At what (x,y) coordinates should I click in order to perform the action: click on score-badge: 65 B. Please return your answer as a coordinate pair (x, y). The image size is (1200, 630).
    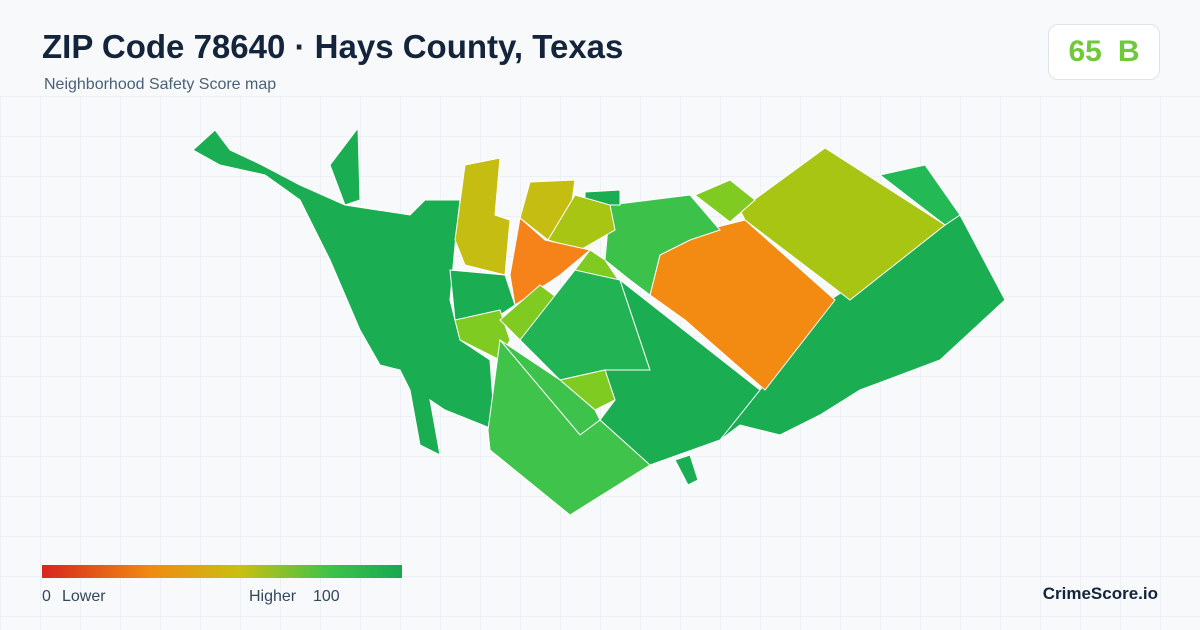
    Looking at the image, I should click on (1104, 52).